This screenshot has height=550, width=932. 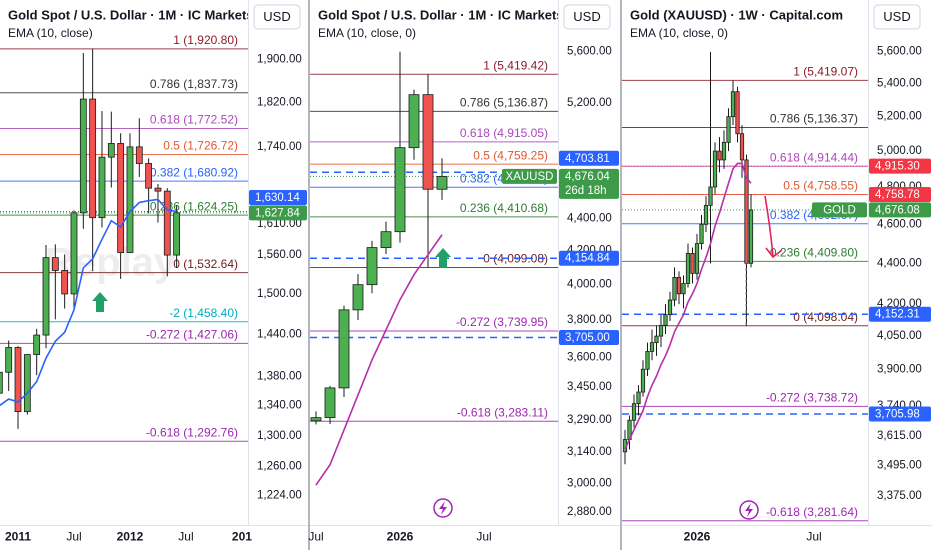 I want to click on fib-label: -2 (1,458.40), so click(x=203, y=313).